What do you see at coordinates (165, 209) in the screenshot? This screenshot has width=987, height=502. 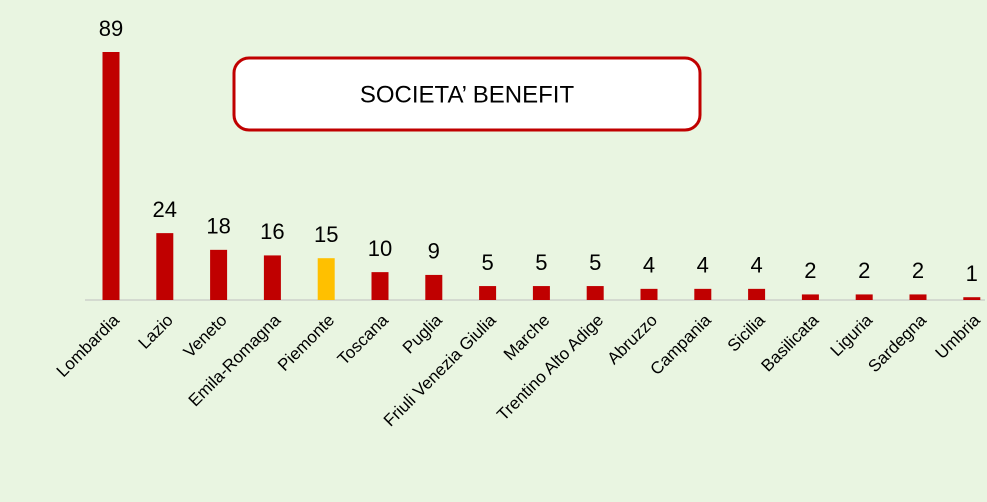 I see `value-label: 24` at bounding box center [165, 209].